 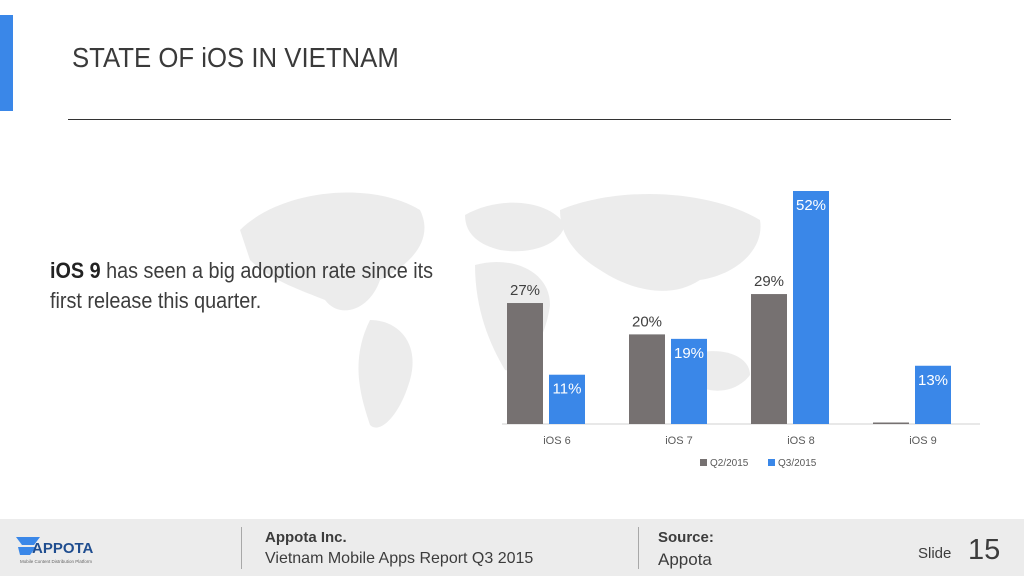 What do you see at coordinates (769, 281) in the screenshot?
I see `data-label: 29%` at bounding box center [769, 281].